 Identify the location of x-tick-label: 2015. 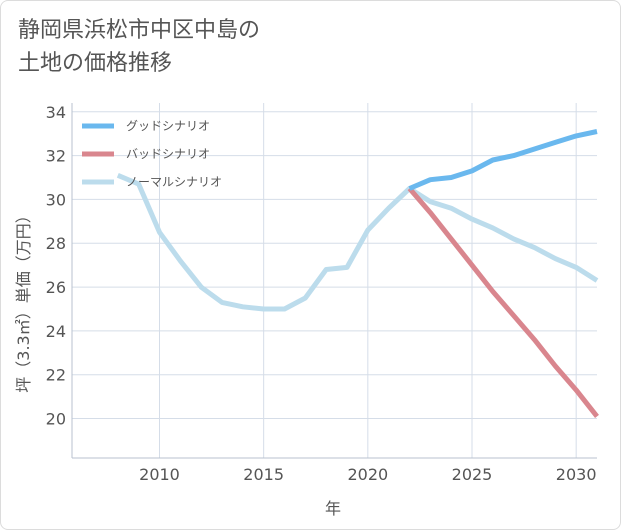
(263, 474).